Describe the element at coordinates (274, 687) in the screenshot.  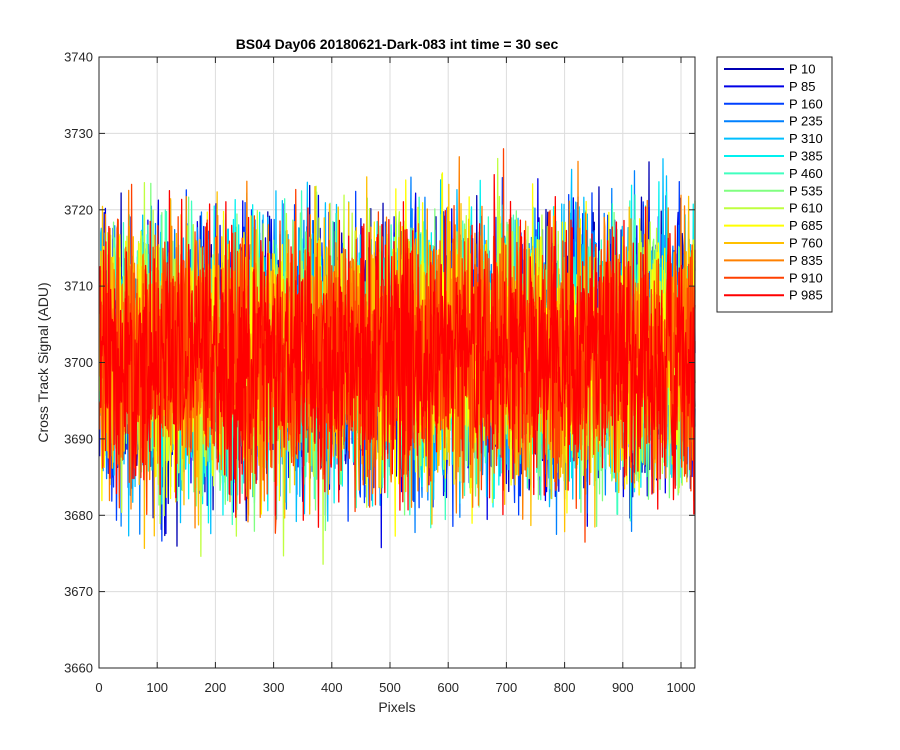
I see `x-tick-label: 300` at that location.